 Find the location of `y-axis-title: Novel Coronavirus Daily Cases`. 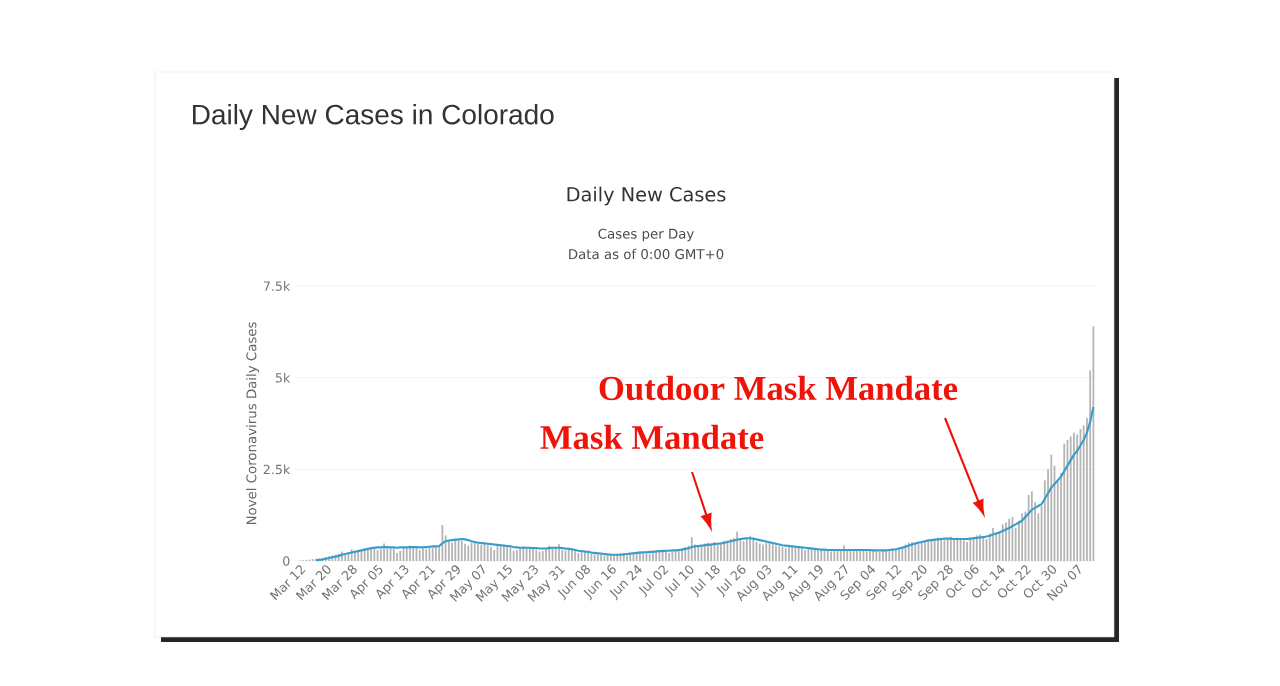

y-axis-title: Novel Coronavirus Daily Cases is located at coordinates (252, 423).